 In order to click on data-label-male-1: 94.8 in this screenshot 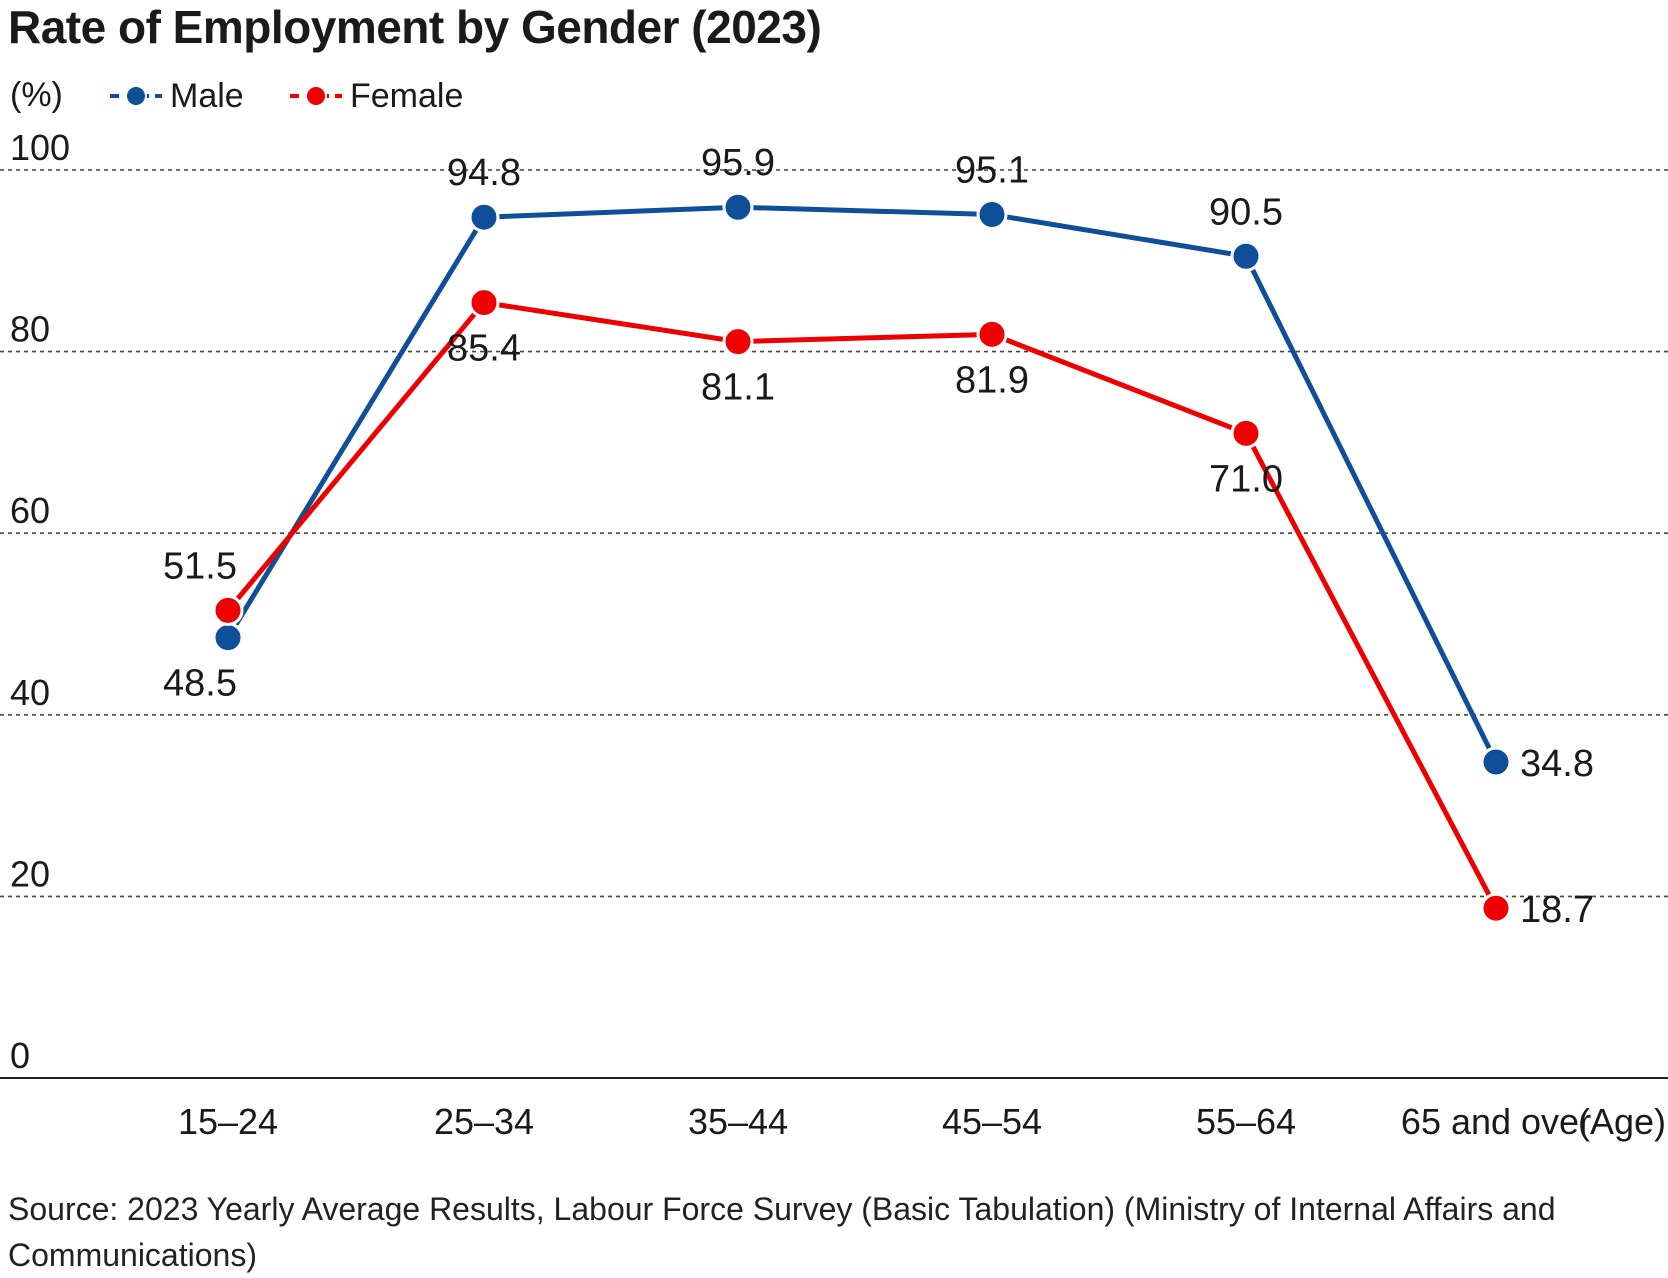, I will do `click(484, 173)`.